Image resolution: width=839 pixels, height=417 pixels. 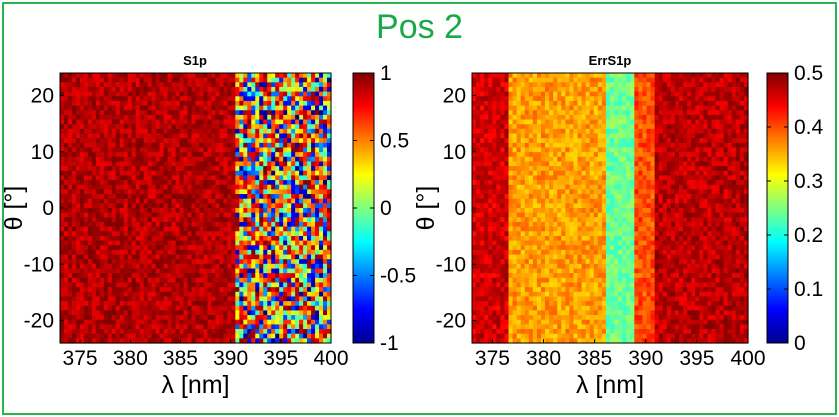 I want to click on y-axis-label: θ [°], so click(x=14, y=208).